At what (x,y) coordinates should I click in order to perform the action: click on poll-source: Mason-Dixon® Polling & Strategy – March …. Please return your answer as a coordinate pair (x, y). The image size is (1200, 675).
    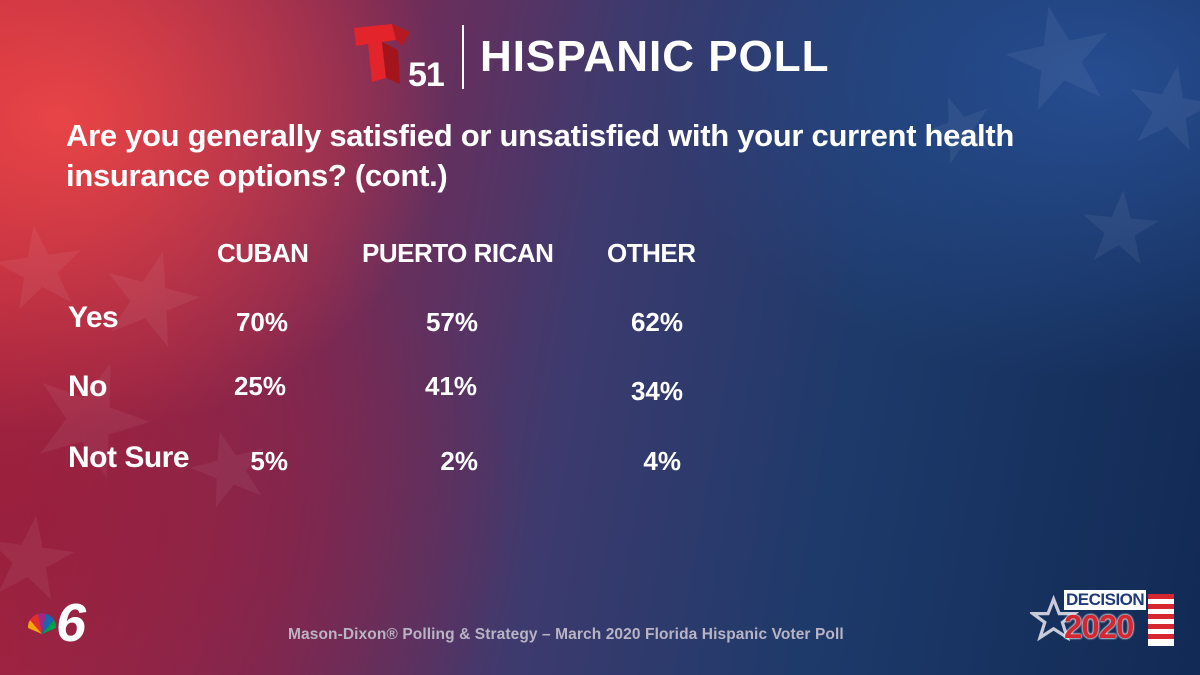
    Looking at the image, I should click on (566, 634).